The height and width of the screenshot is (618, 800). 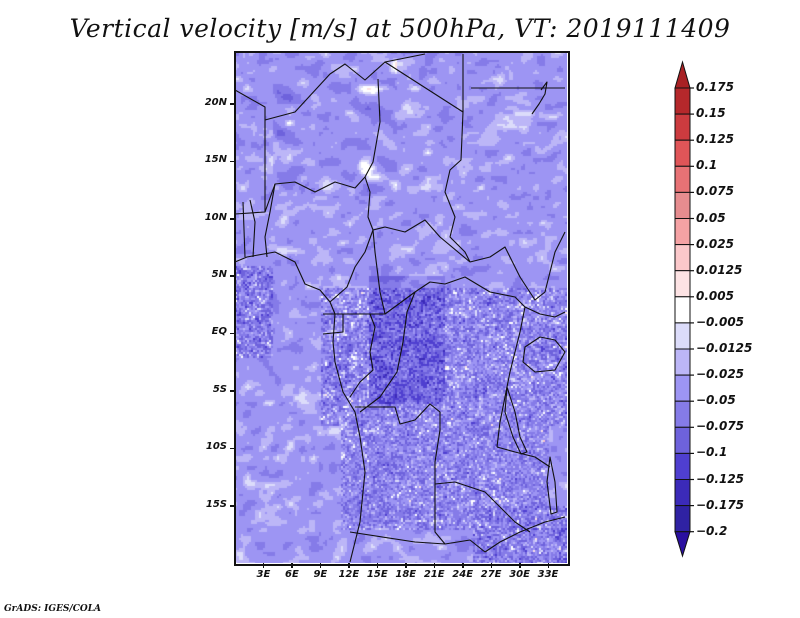 What do you see at coordinates (511, 377) in the screenshot?
I see `border-drc-east` at bounding box center [511, 377].